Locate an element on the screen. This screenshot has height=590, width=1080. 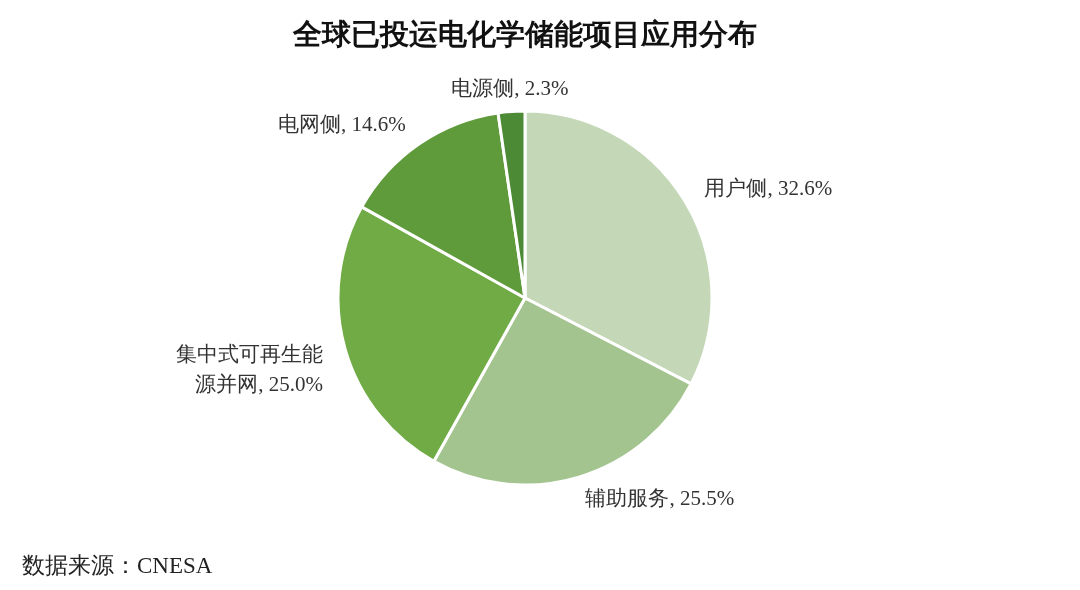
slice-label: 用户侧, 32.6% is located at coordinates (768, 187).